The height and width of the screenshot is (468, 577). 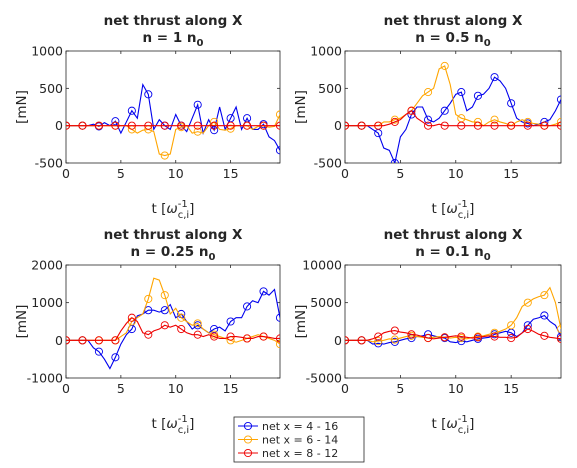 I want to click on legend-marker, so click(x=248, y=439).